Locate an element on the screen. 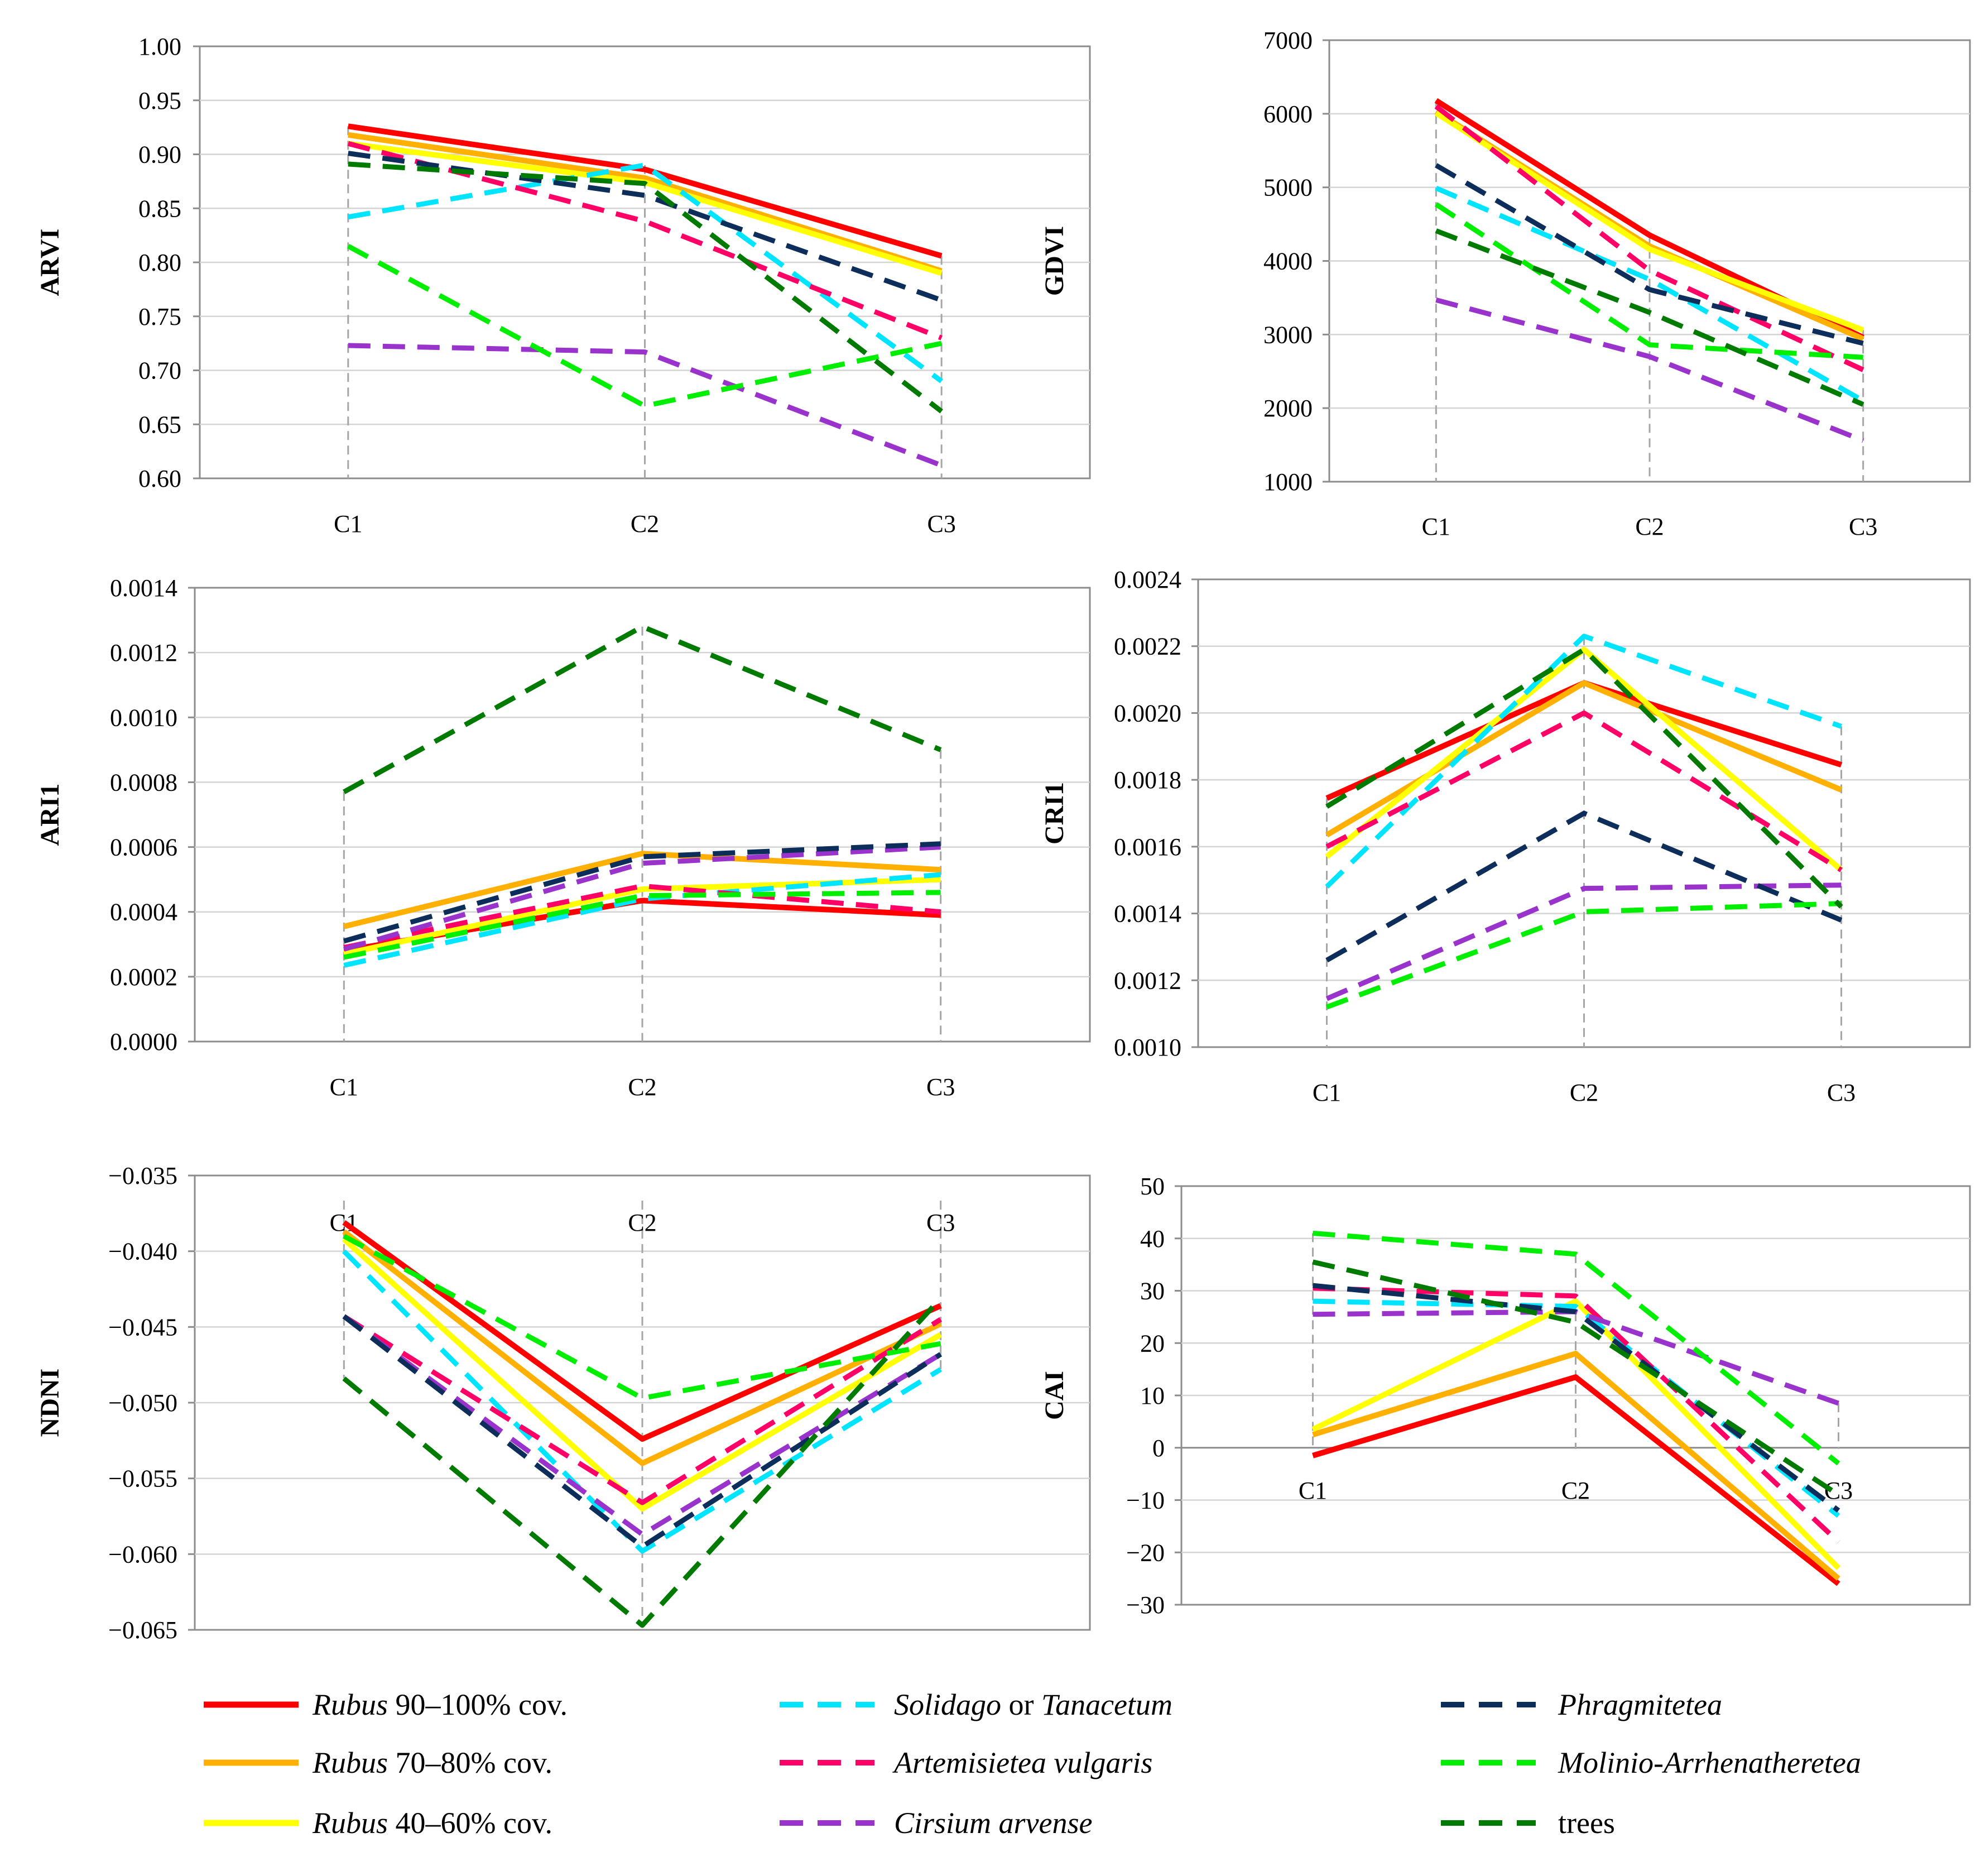  y-tick-label: 0.90 is located at coordinates (159, 155).